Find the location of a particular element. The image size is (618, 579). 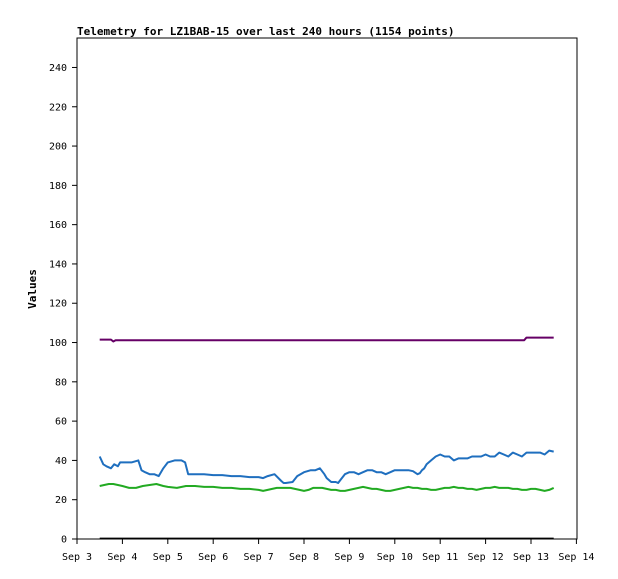

x-tick-label: Sep 8 is located at coordinates (304, 557).